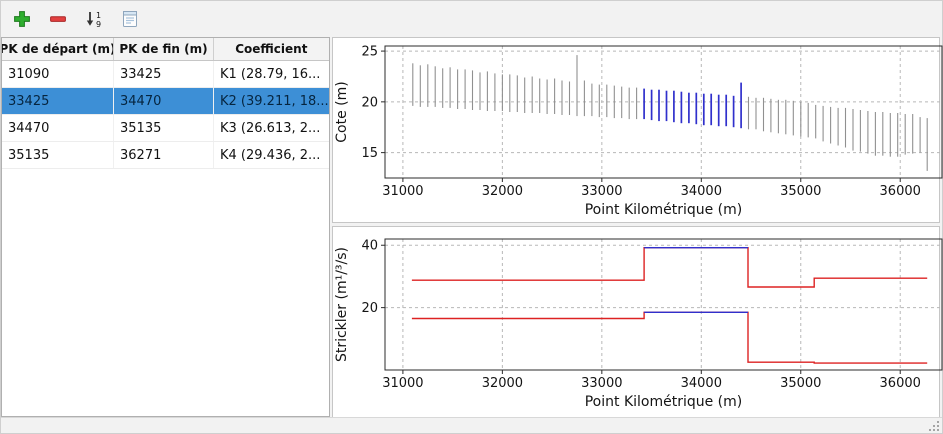  I want to click on add-row-button, so click(22, 19).